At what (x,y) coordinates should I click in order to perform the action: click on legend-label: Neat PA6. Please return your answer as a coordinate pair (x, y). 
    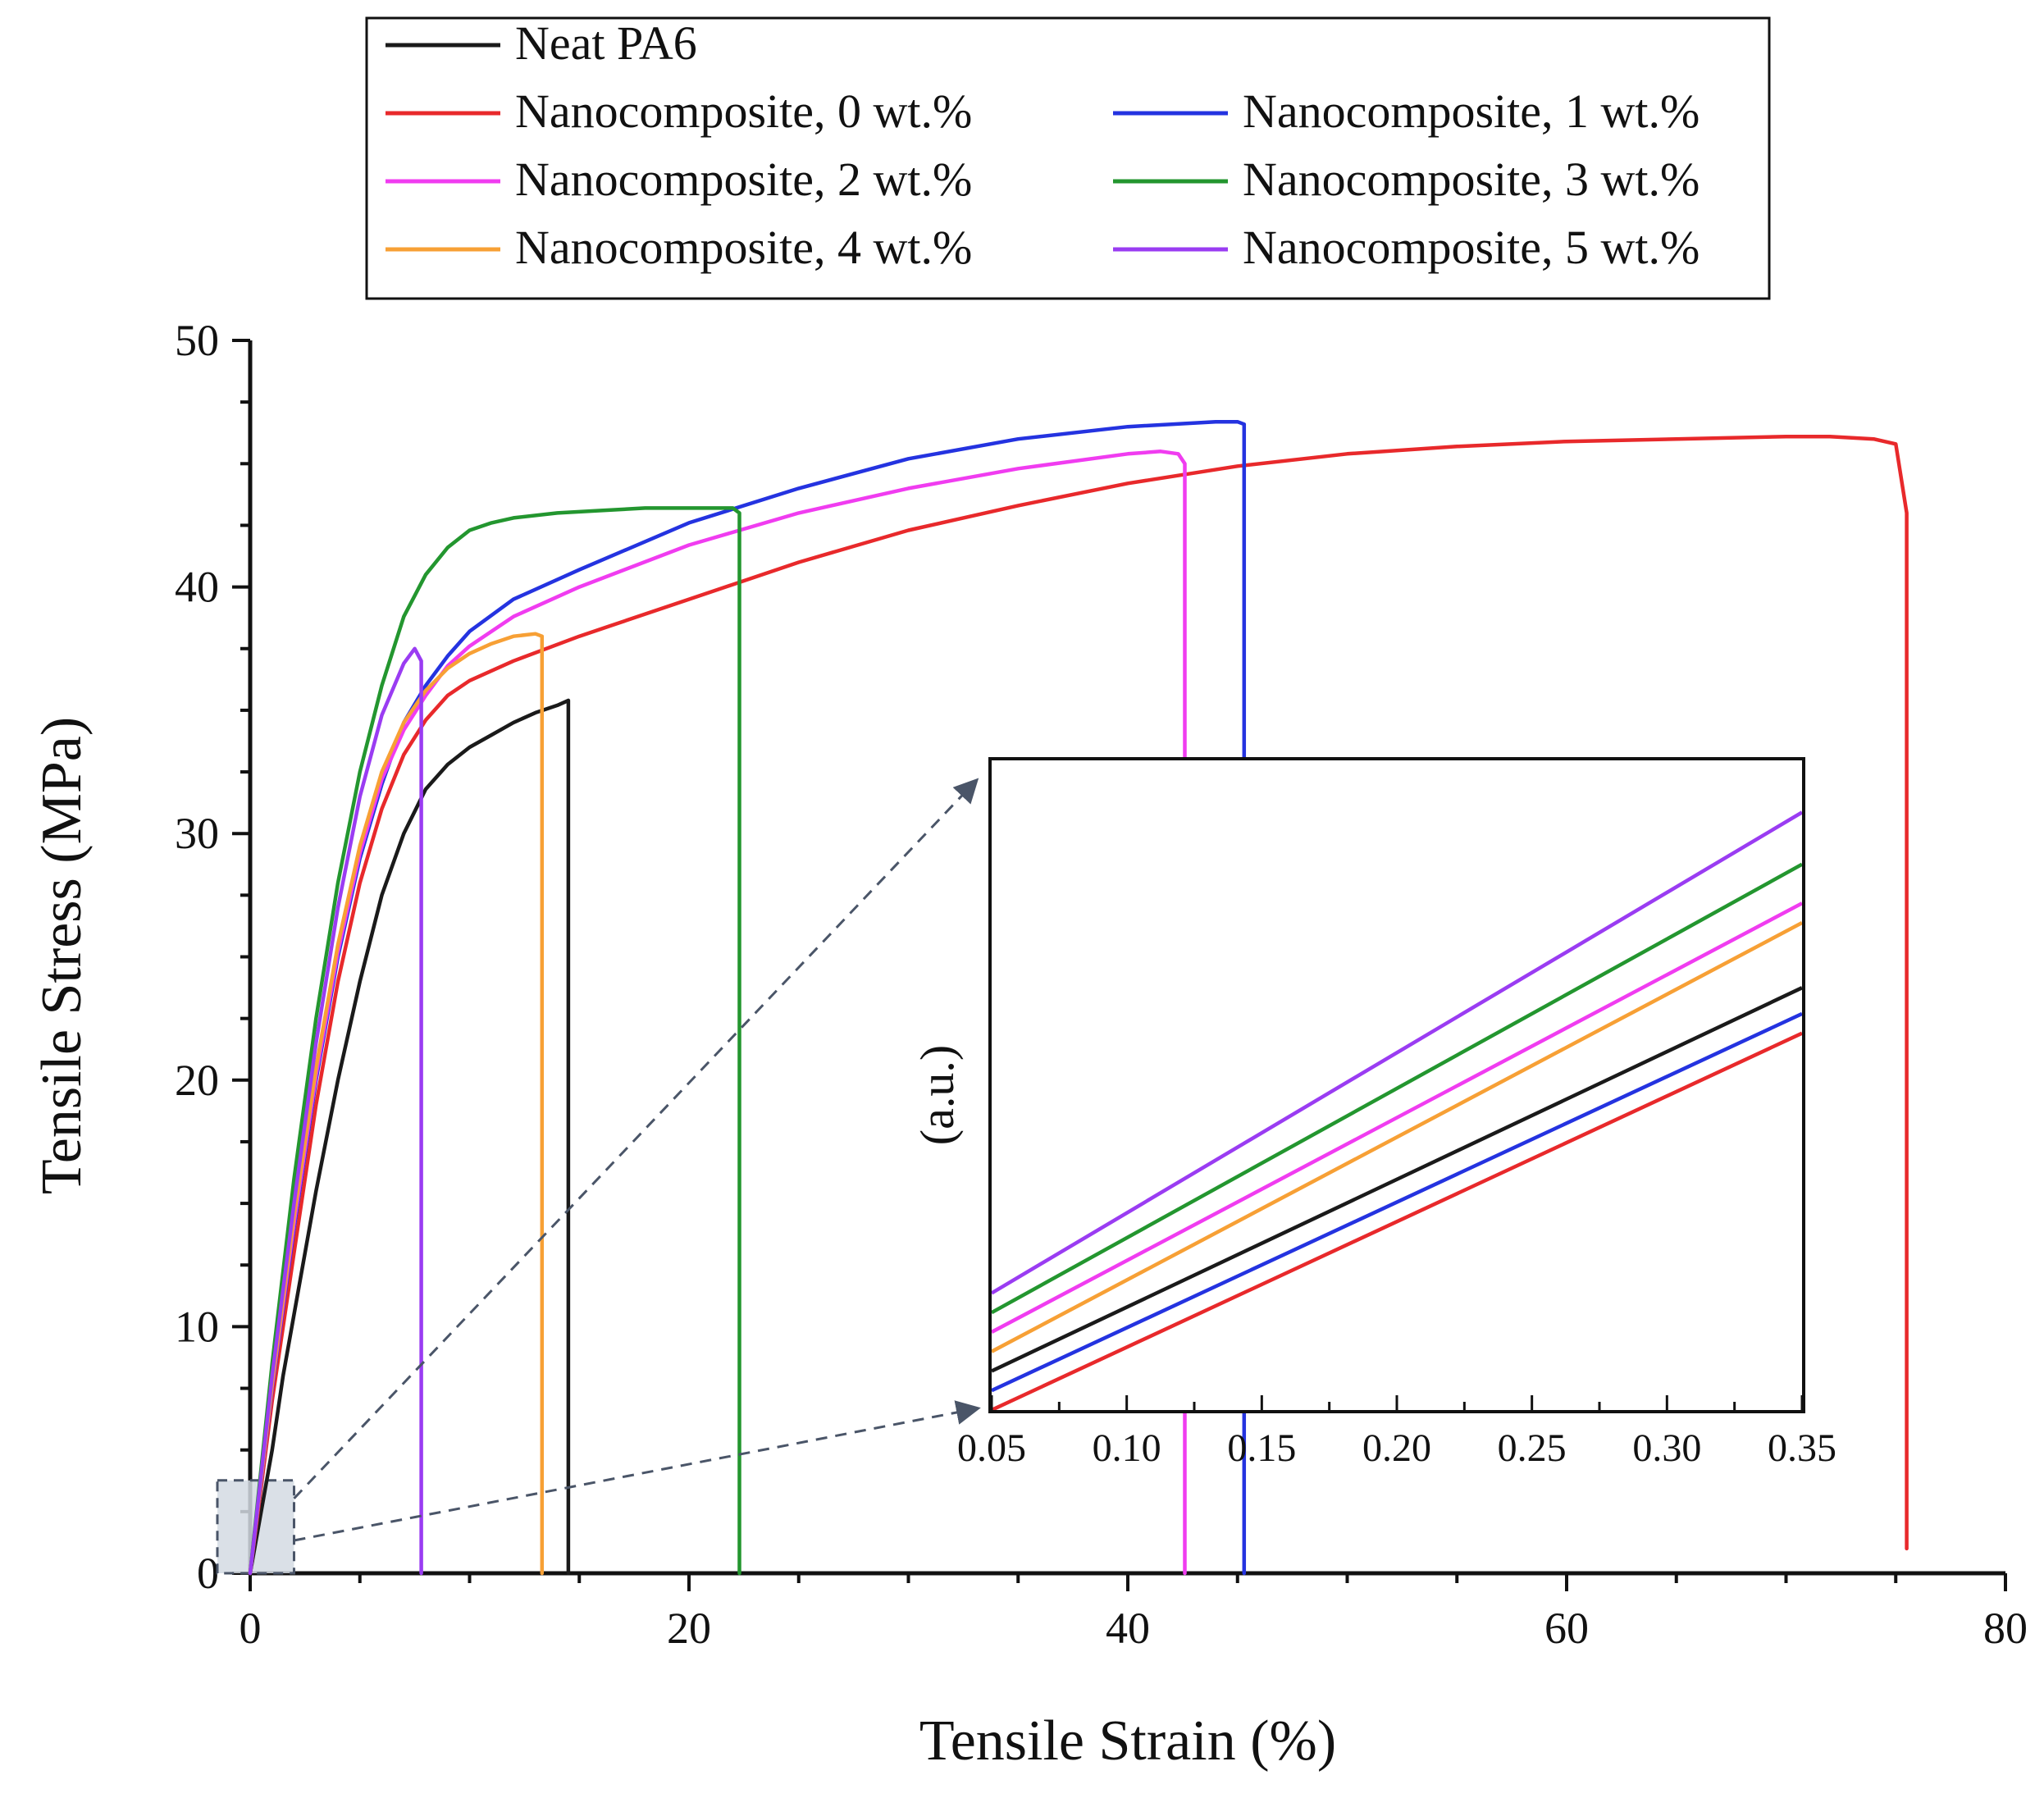
    Looking at the image, I should click on (606, 43).